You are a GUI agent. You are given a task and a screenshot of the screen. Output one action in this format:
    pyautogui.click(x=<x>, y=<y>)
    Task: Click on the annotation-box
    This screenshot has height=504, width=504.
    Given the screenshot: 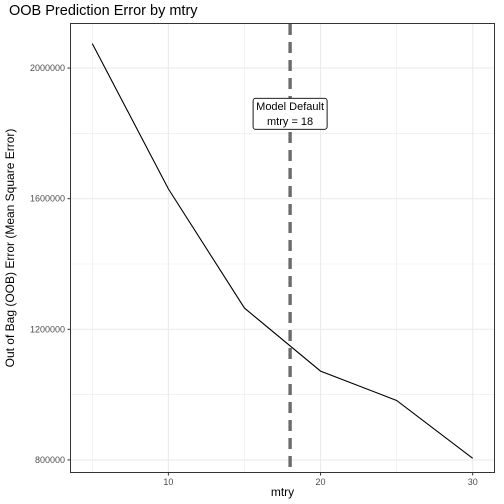 What is the action you would take?
    pyautogui.click(x=290, y=113)
    